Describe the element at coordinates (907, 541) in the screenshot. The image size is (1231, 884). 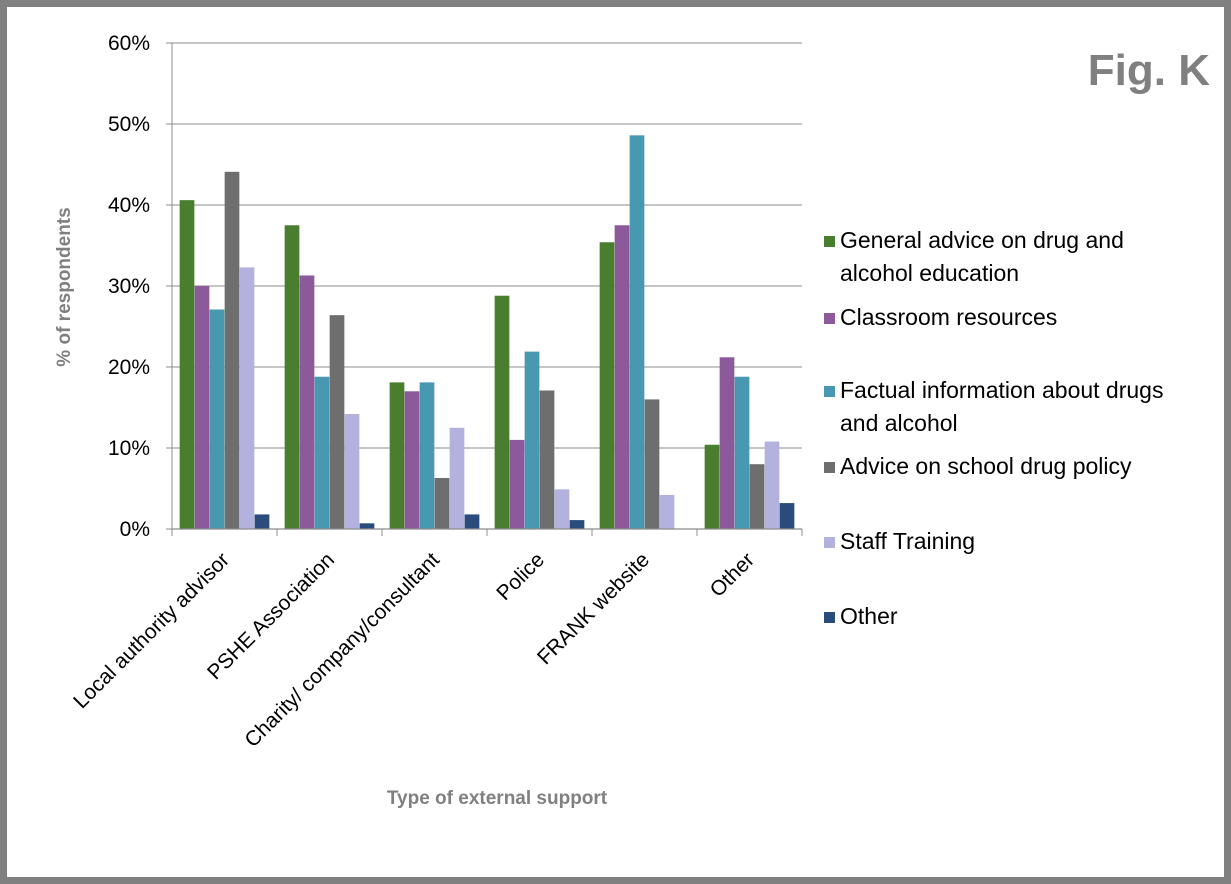
I see `legend-label: Staff Training` at that location.